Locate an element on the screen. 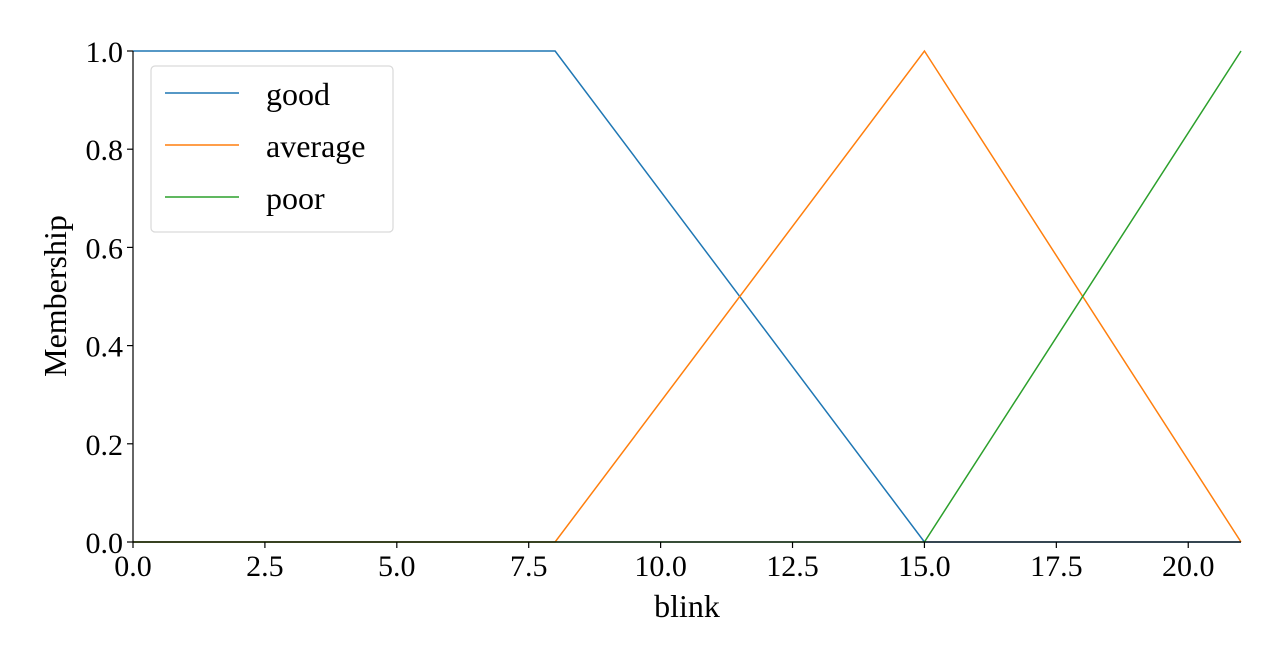 The height and width of the screenshot is (663, 1280). x-tick-label: 0.0 is located at coordinates (133, 566).